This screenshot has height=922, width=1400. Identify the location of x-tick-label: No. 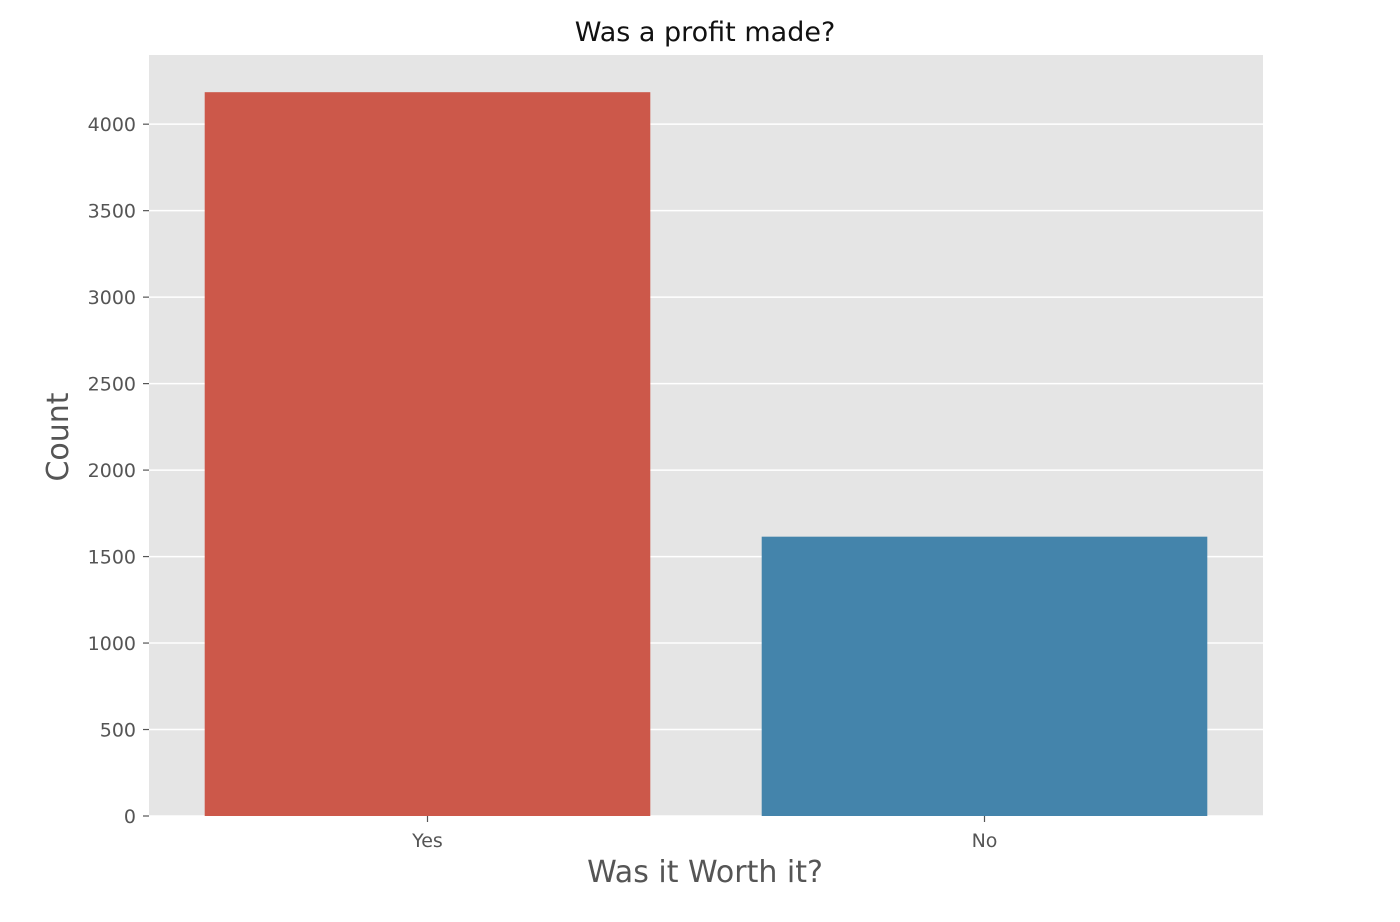
(985, 841).